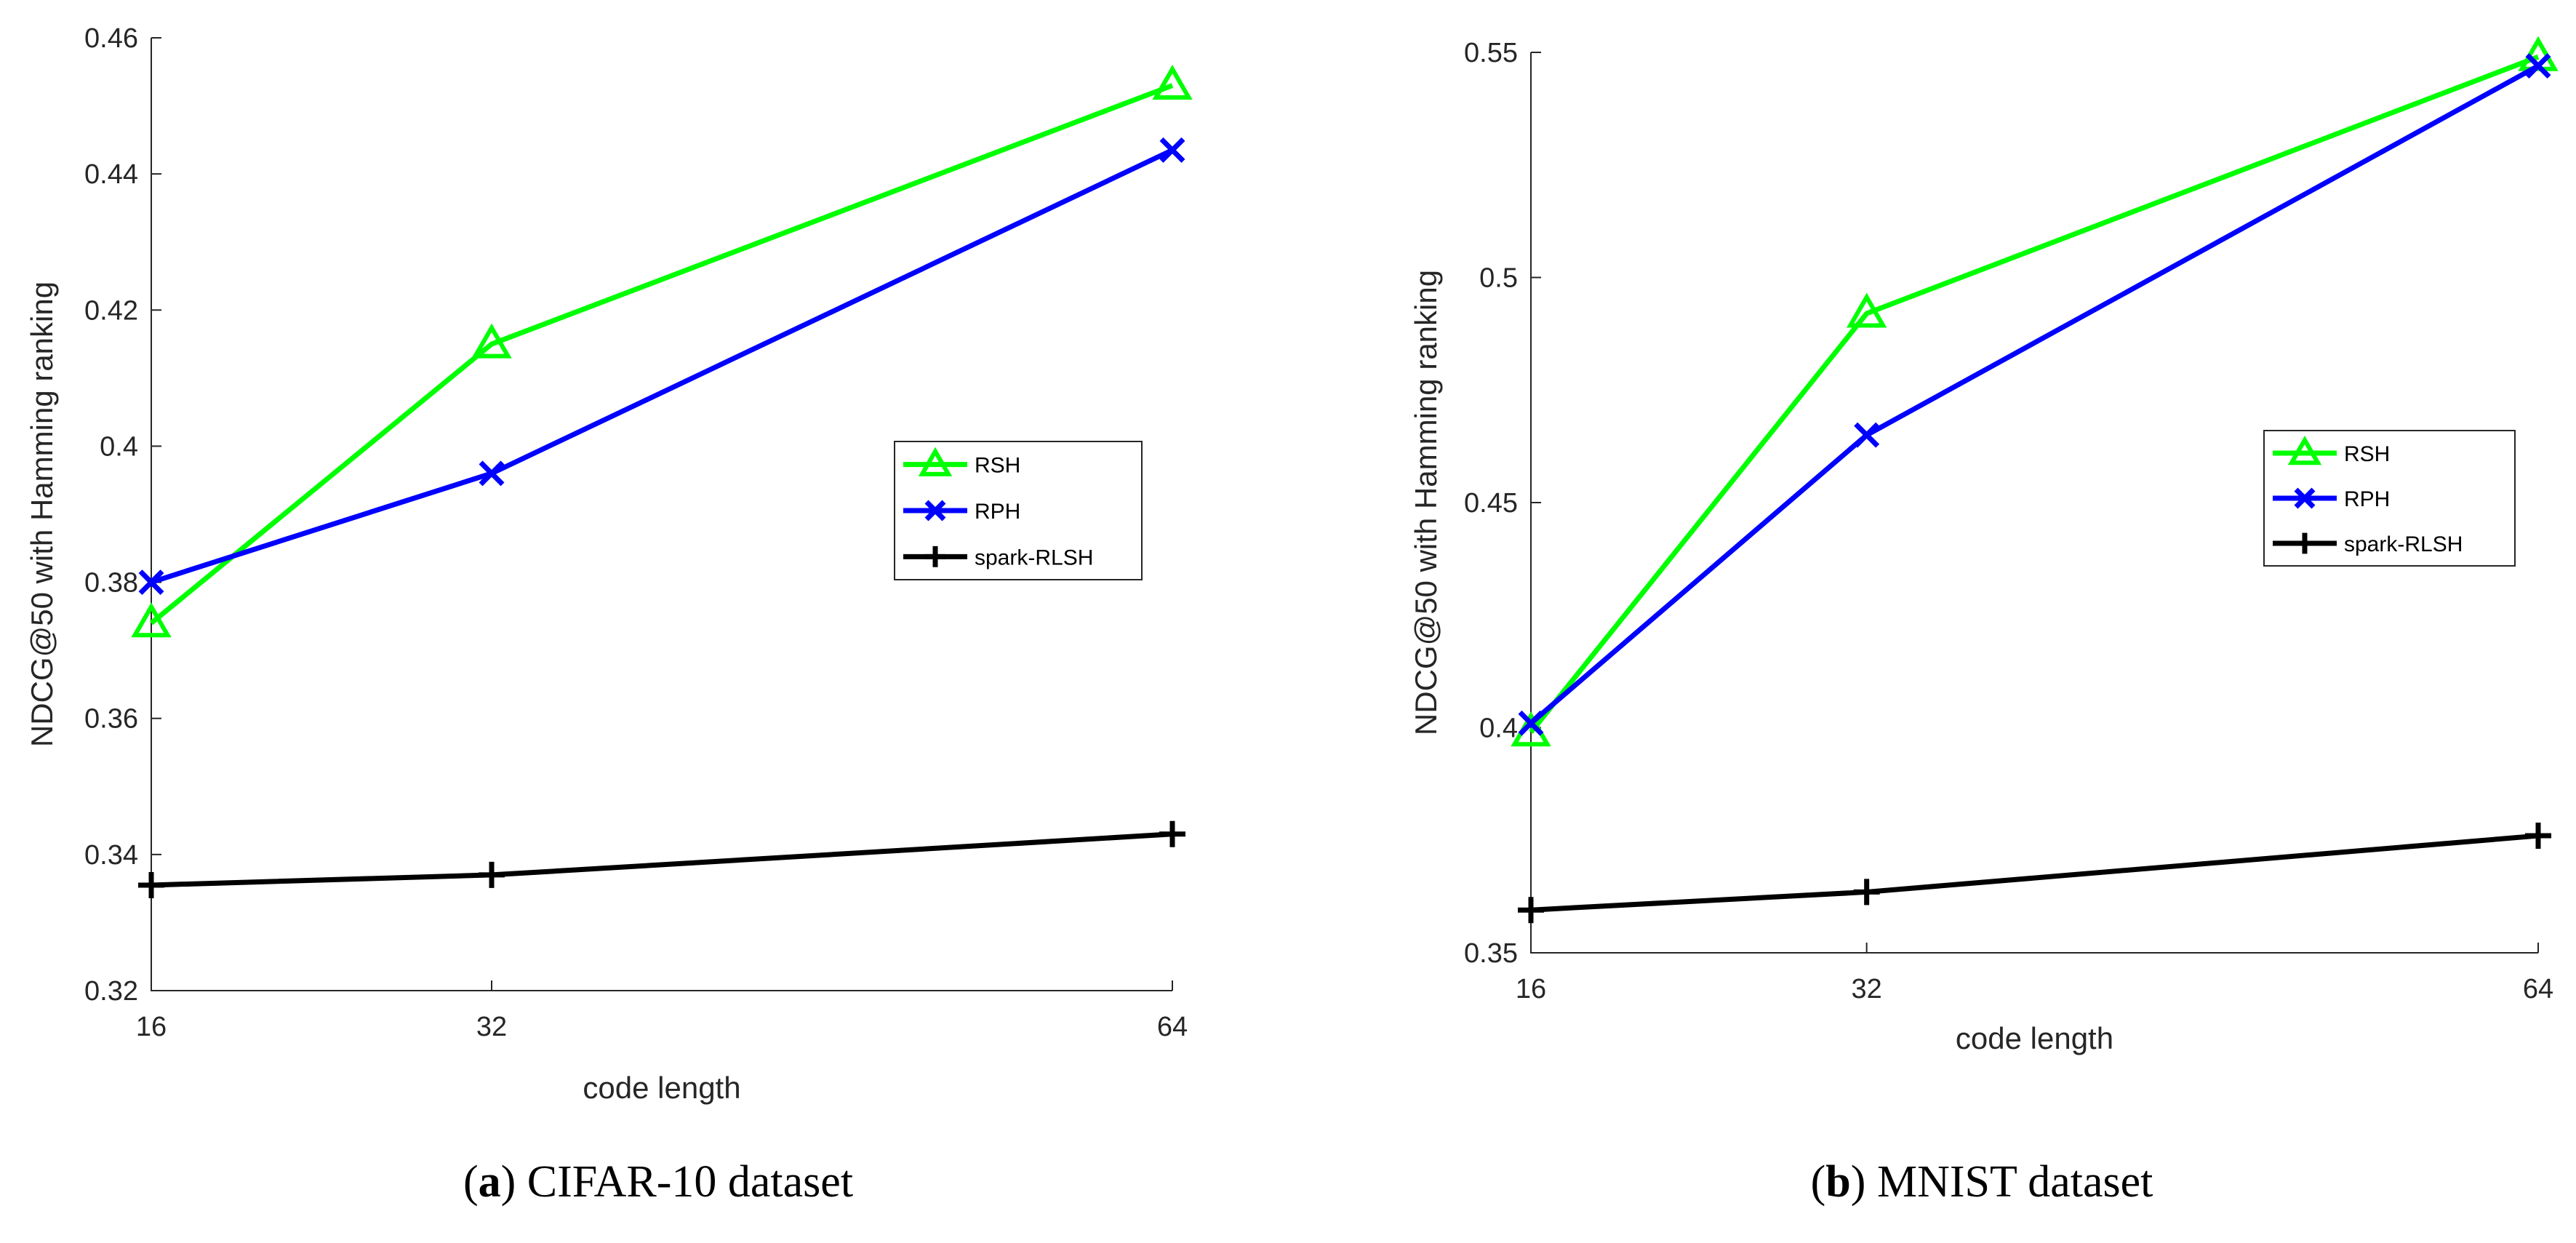 This screenshot has width=2576, height=1243. What do you see at coordinates (658, 1182) in the screenshot?
I see `caption-a: (a) CIFAR-10 dataset` at bounding box center [658, 1182].